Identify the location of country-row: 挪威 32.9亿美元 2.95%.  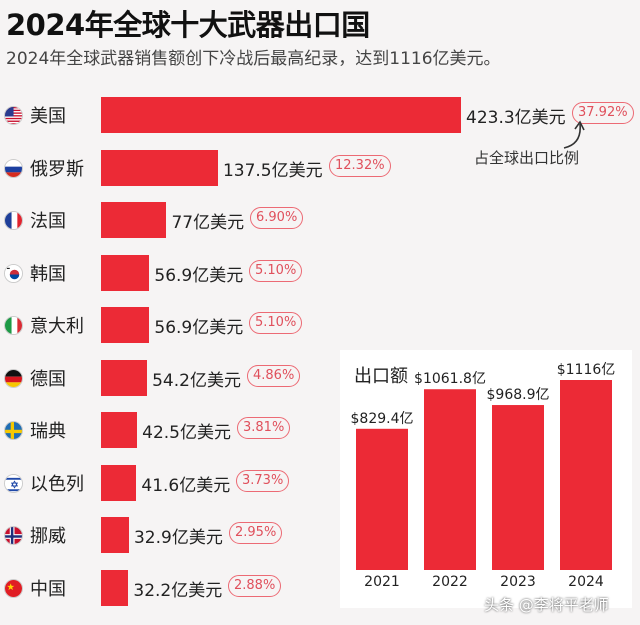
(320, 535).